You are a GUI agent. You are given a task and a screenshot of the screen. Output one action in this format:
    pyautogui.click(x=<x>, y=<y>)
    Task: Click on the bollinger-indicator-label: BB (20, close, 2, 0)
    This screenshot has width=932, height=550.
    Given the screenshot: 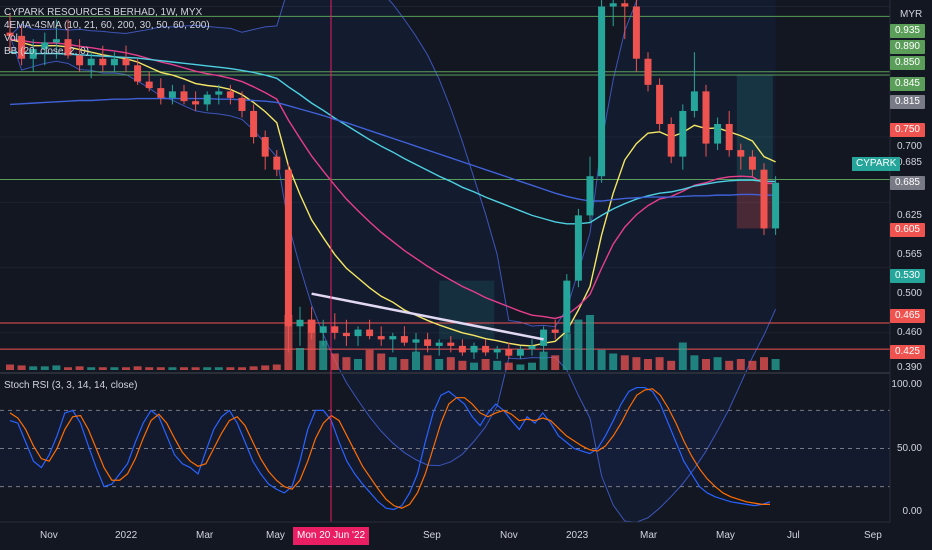 What is the action you would take?
    pyautogui.click(x=47, y=51)
    